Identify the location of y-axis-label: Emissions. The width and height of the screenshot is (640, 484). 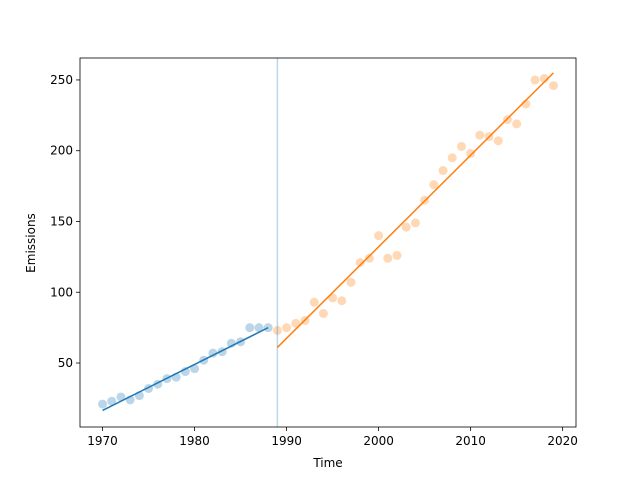
(31, 243).